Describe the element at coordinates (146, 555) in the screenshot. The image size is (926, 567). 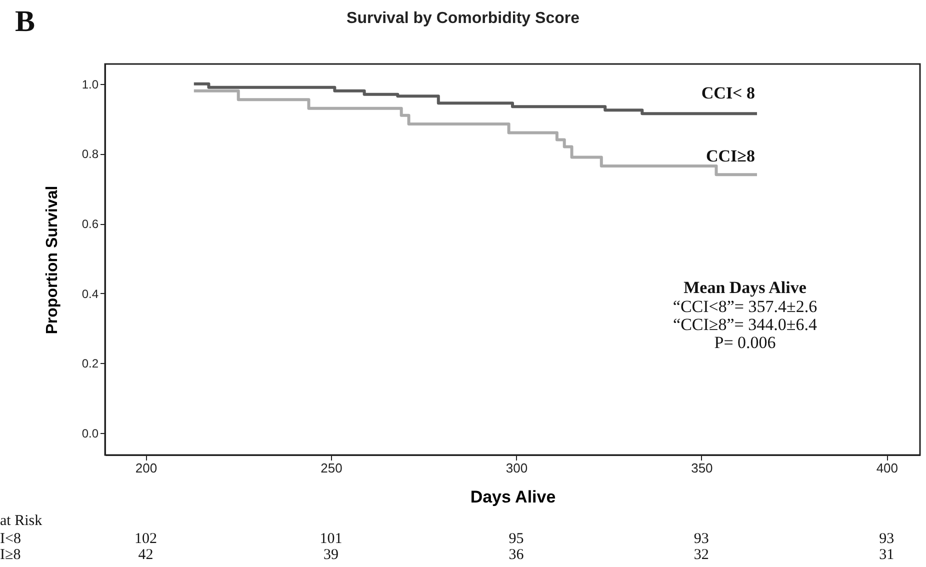
I see `text: 42` at that location.